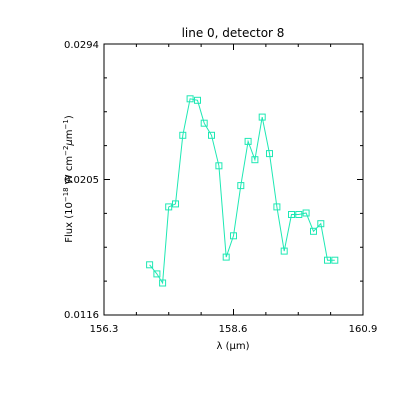 This screenshot has width=400, height=400. Describe the element at coordinates (81, 315) in the screenshot. I see `y-tick-label-0: 0.0116` at that location.